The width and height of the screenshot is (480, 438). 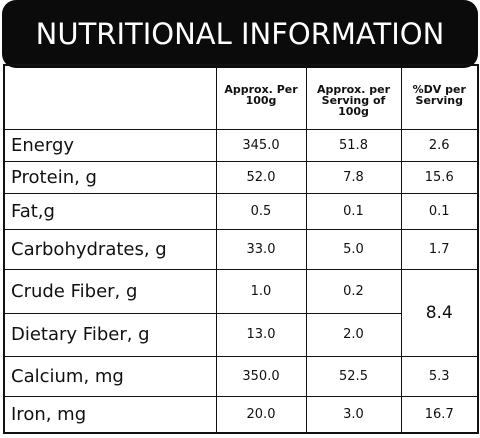 I want to click on row-label: Calcium, mg, so click(x=110, y=376).